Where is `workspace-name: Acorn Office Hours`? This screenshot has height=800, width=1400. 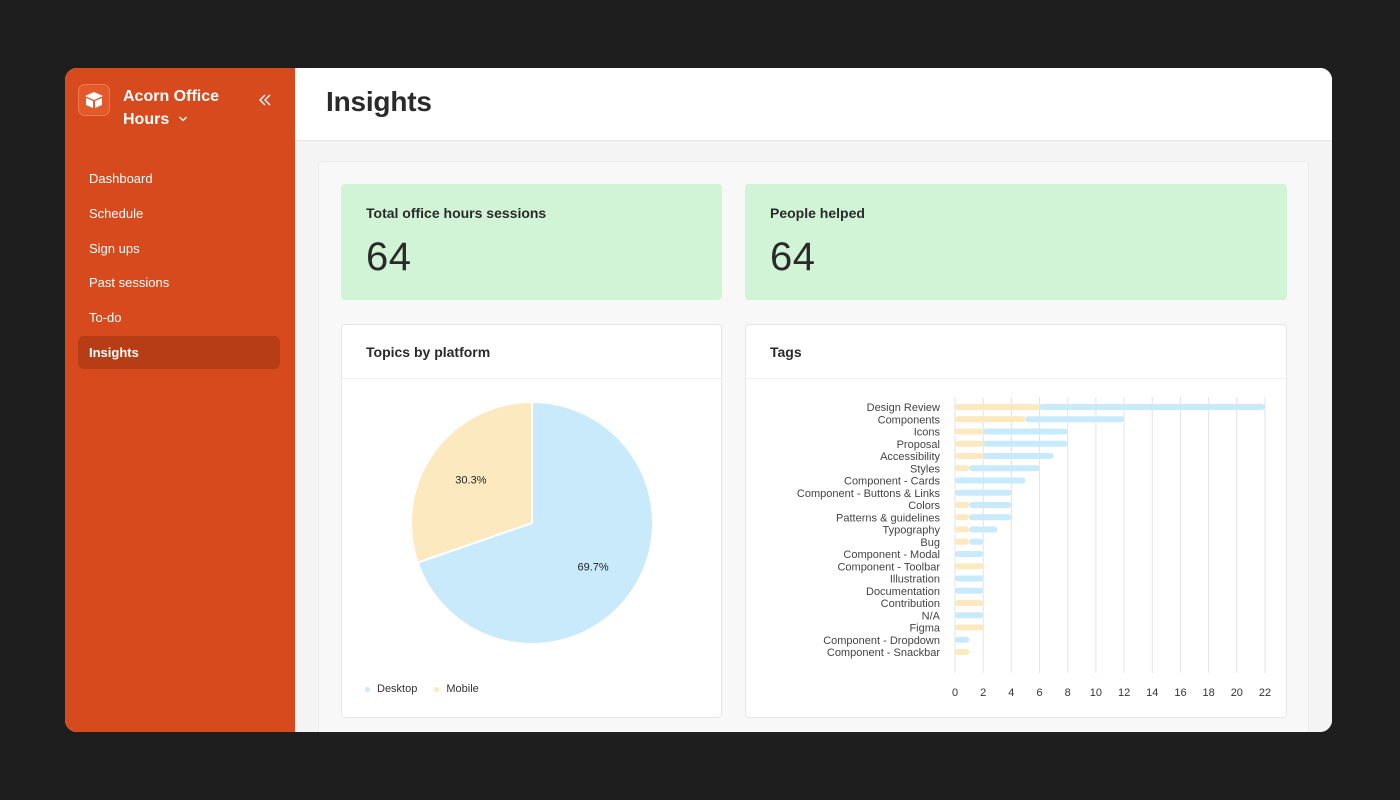
workspace-name: Acorn Office Hours is located at coordinates (178, 108).